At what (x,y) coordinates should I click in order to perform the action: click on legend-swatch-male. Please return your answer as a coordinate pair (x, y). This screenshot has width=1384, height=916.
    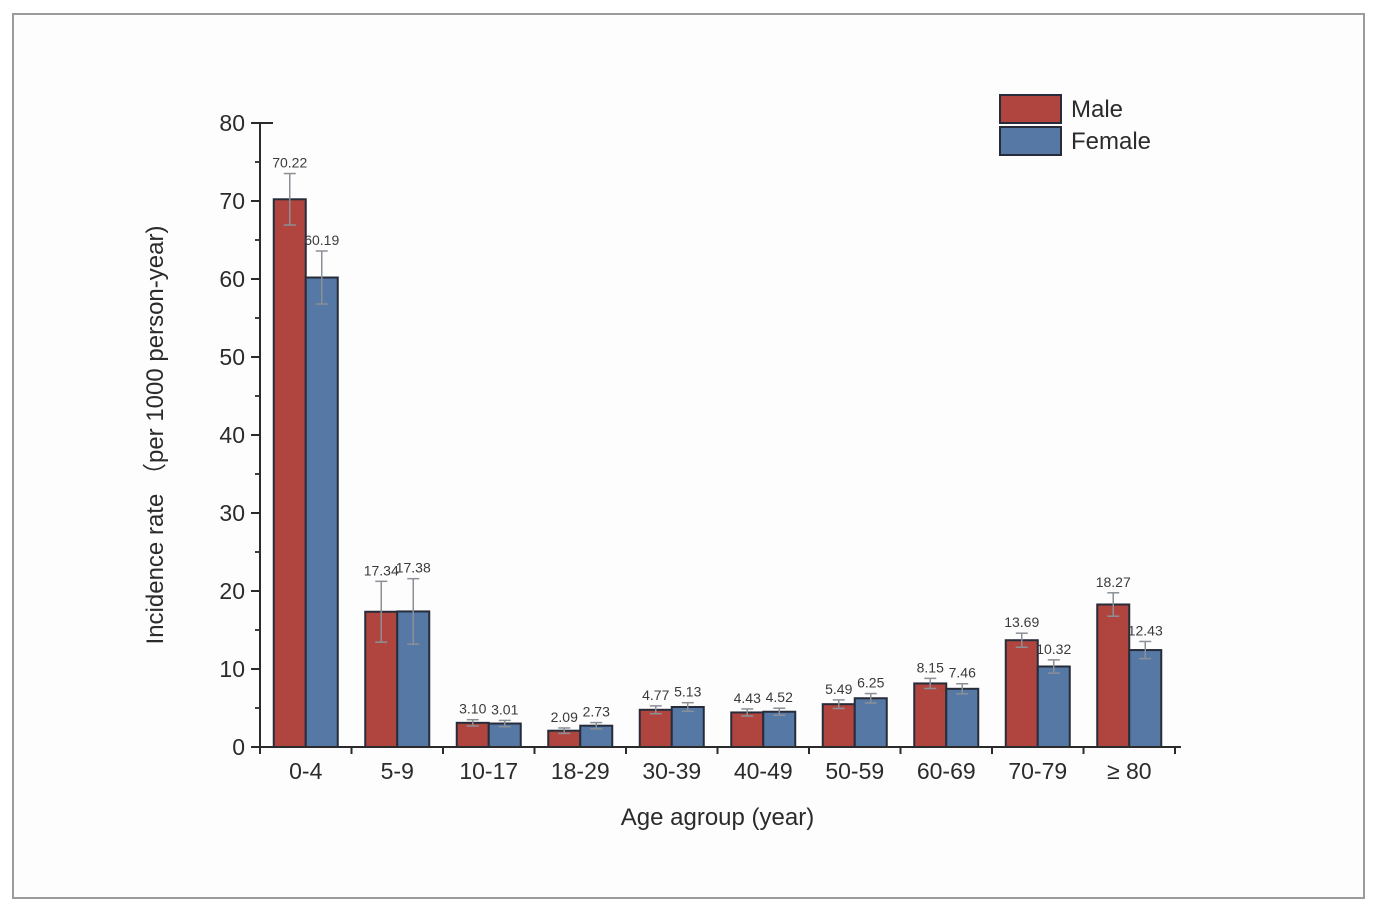
    Looking at the image, I should click on (1030, 109).